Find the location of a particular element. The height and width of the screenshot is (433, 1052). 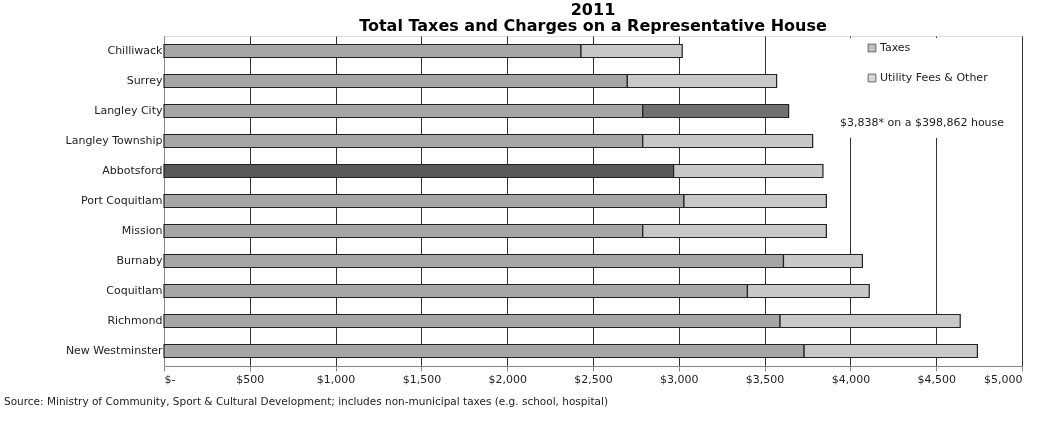

x-tick-label: $3,000 is located at coordinates (679, 379).